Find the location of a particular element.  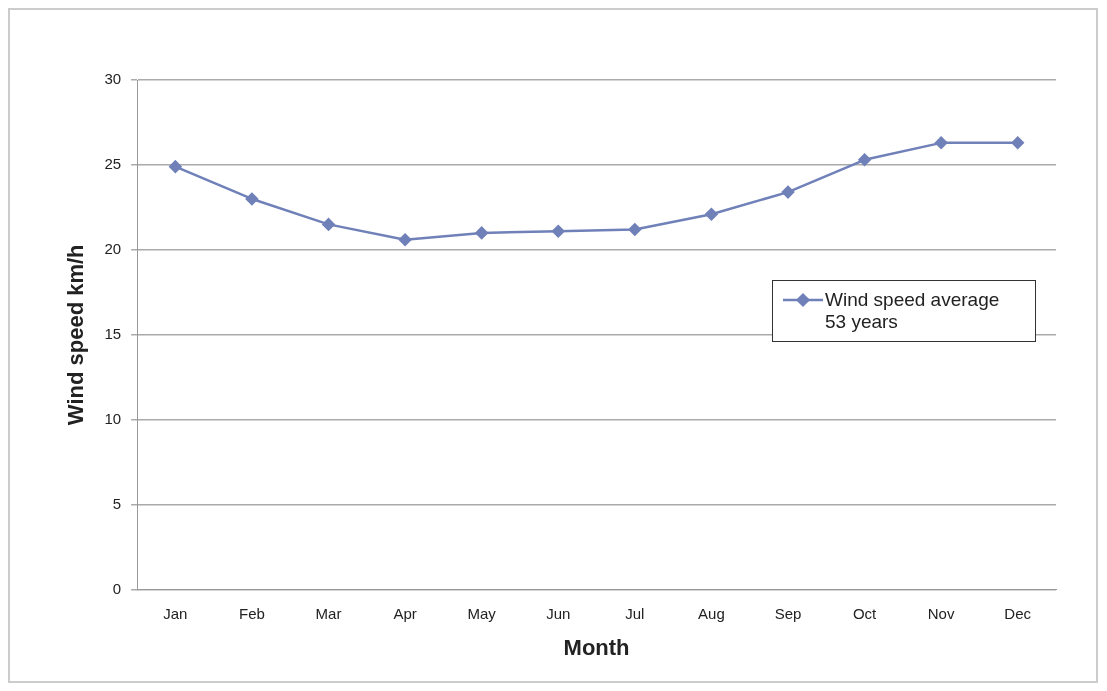

y-tick-label: 0 is located at coordinates (117, 588).